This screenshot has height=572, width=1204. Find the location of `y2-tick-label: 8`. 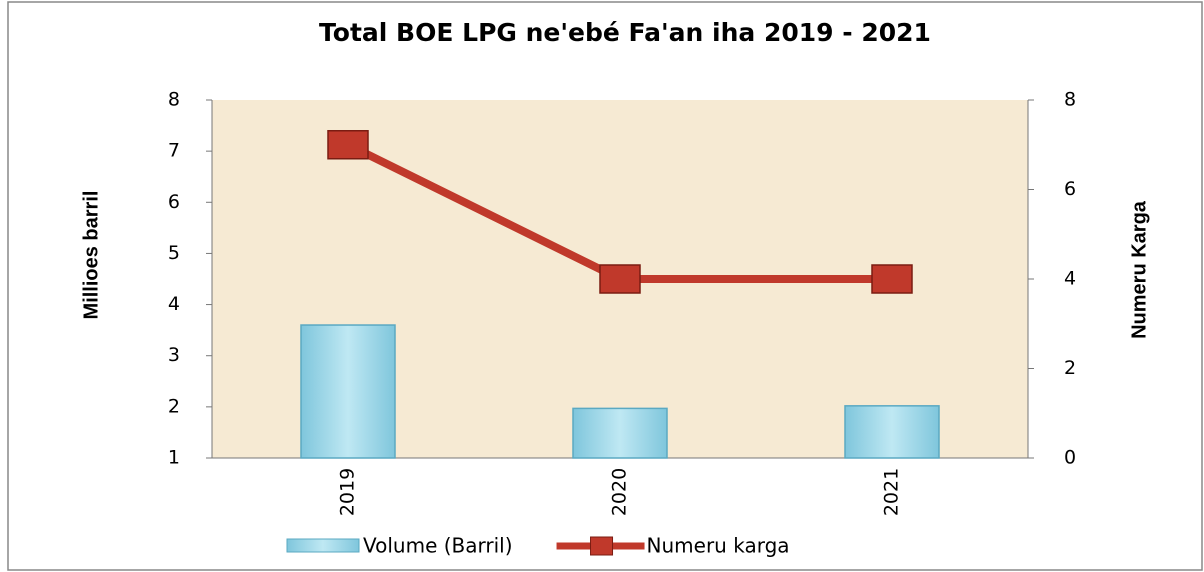

y2-tick-label: 8 is located at coordinates (1070, 100).